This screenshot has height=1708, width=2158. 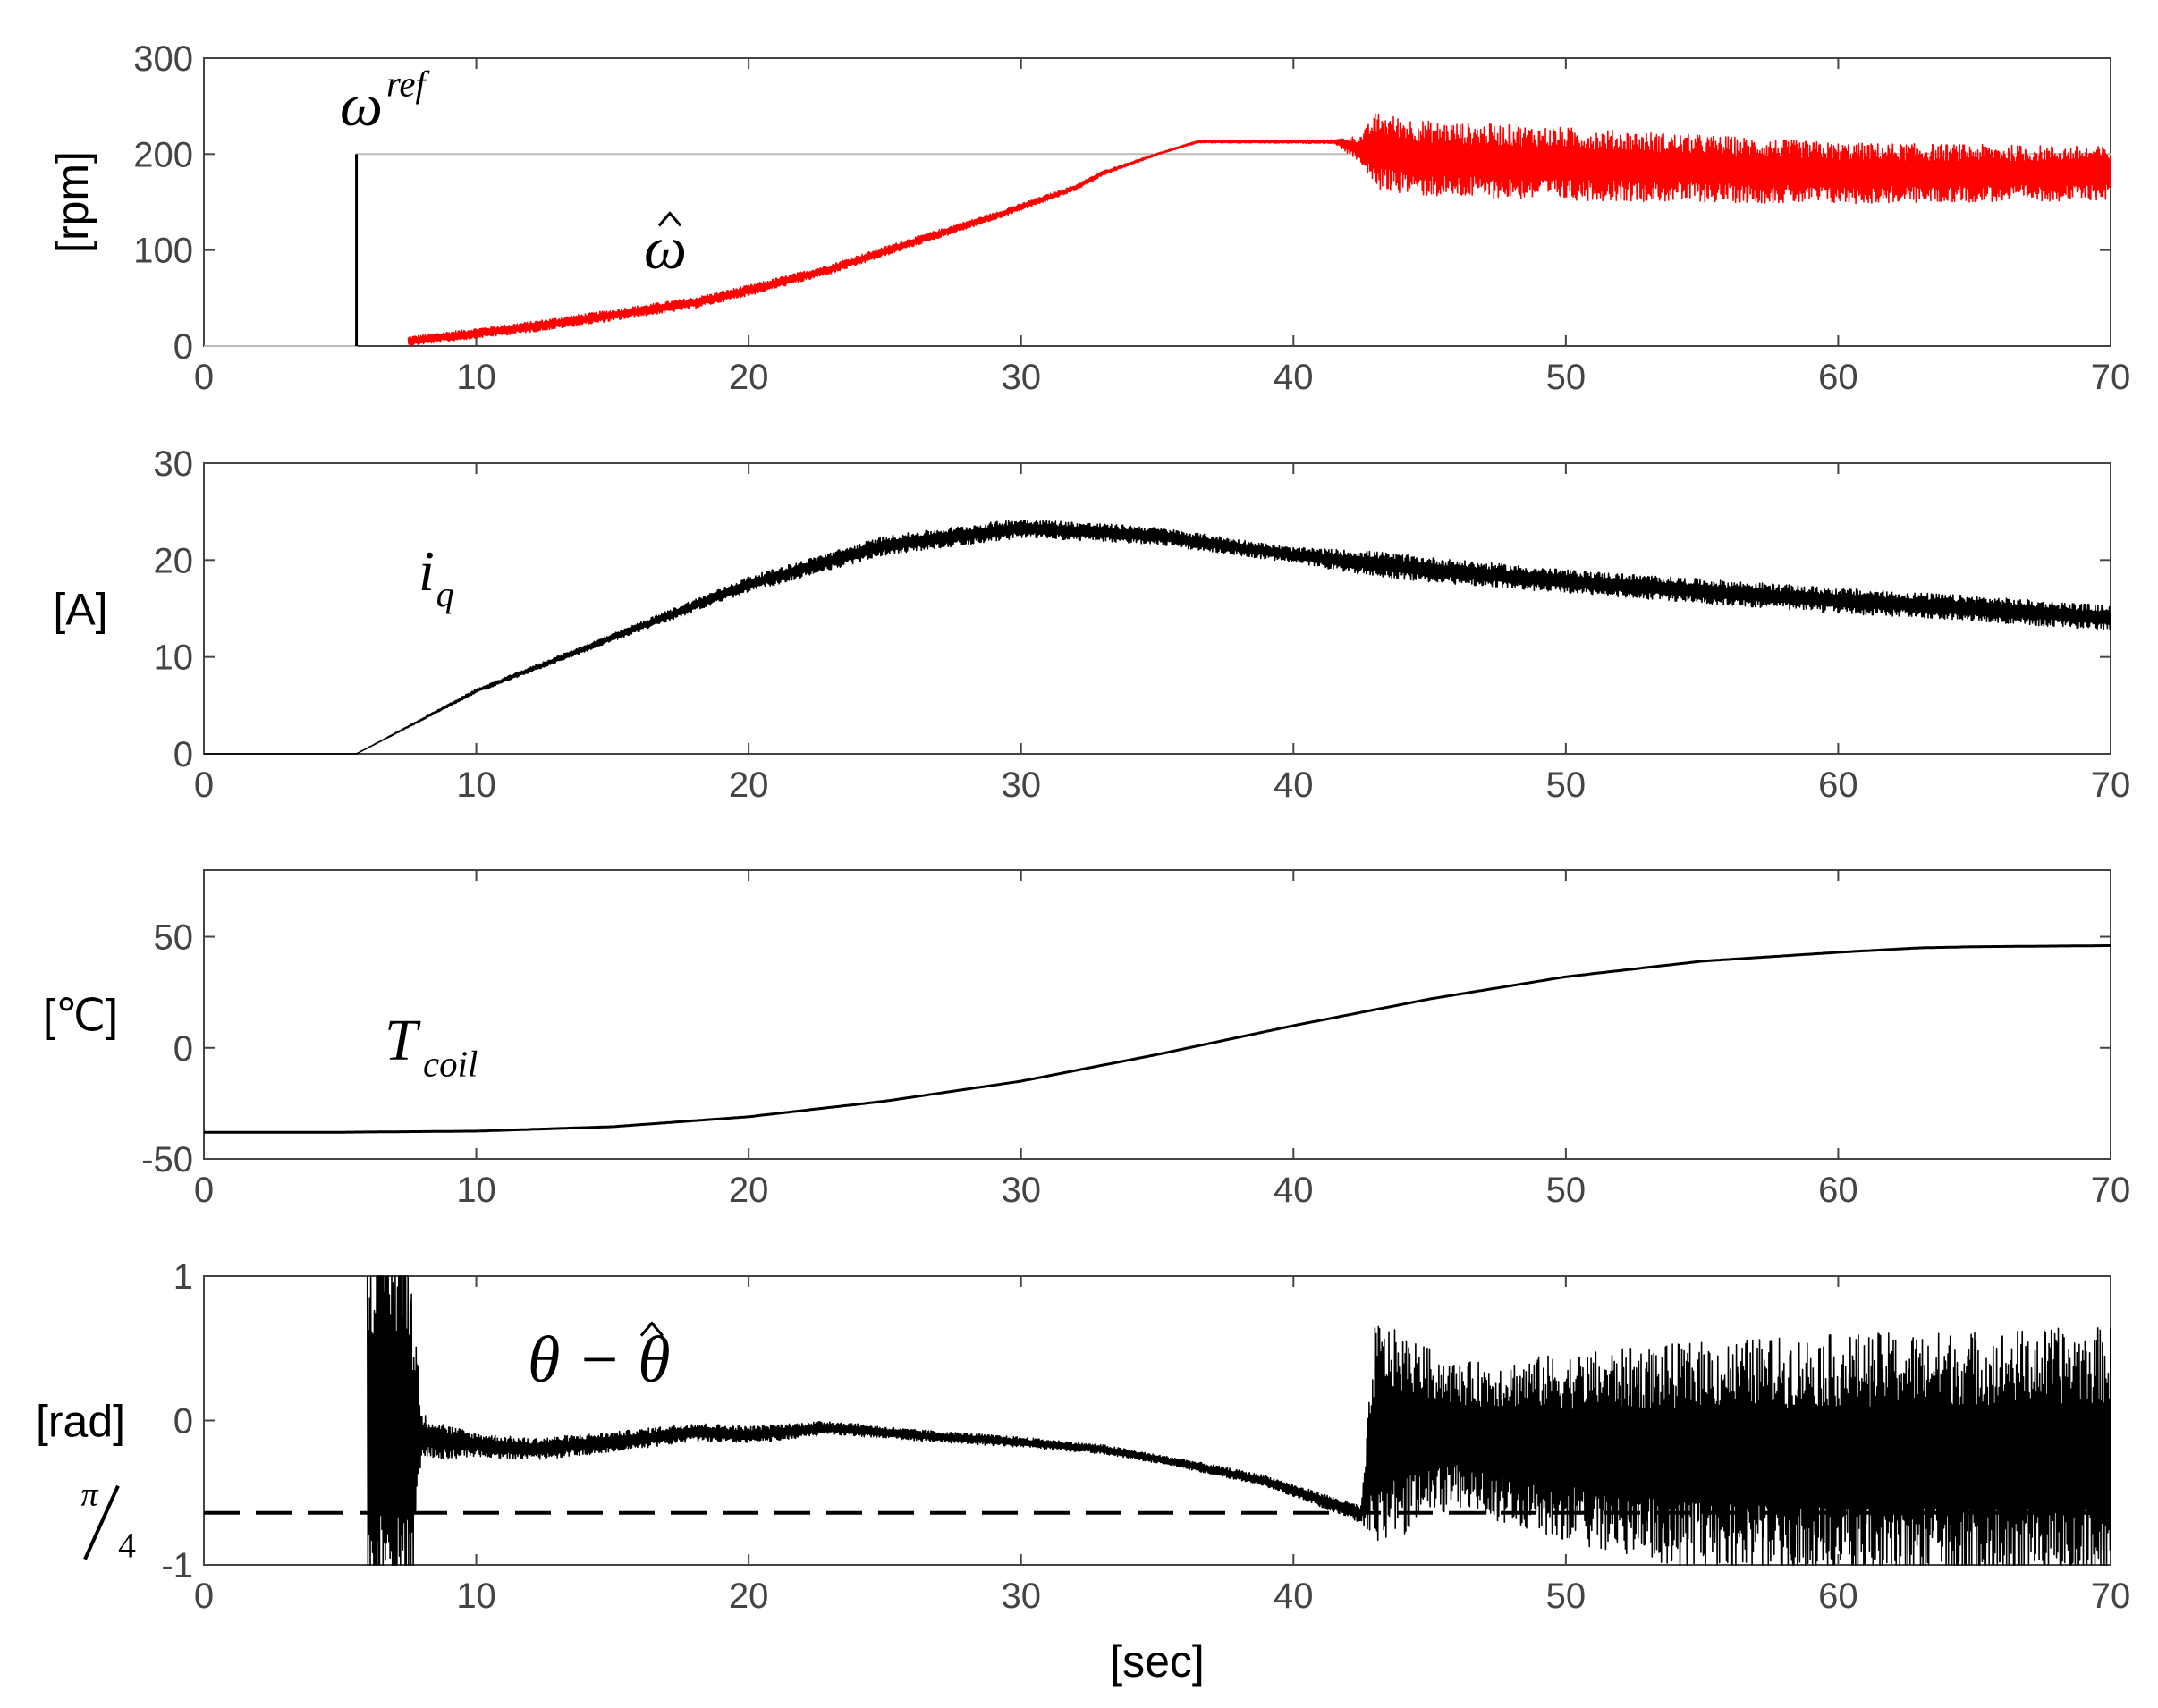 What do you see at coordinates (445, 595) in the screenshot?
I see `annotation-subscript: q` at bounding box center [445, 595].